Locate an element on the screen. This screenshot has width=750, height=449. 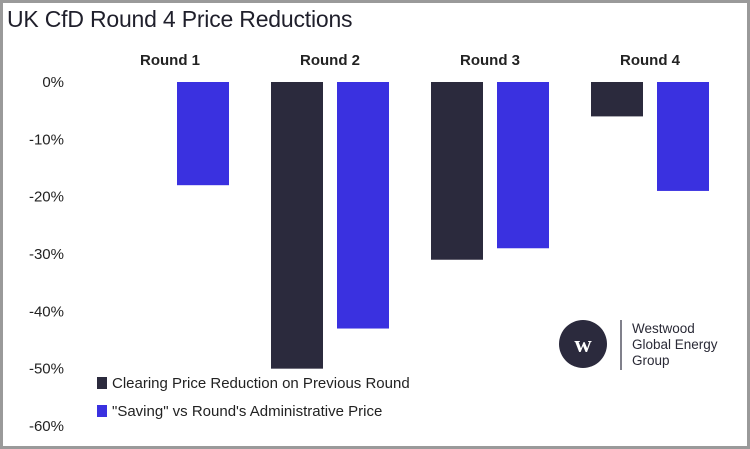
category-labels: Round 1 Round 2 Round 3 Round 4 is located at coordinates (410, 60).